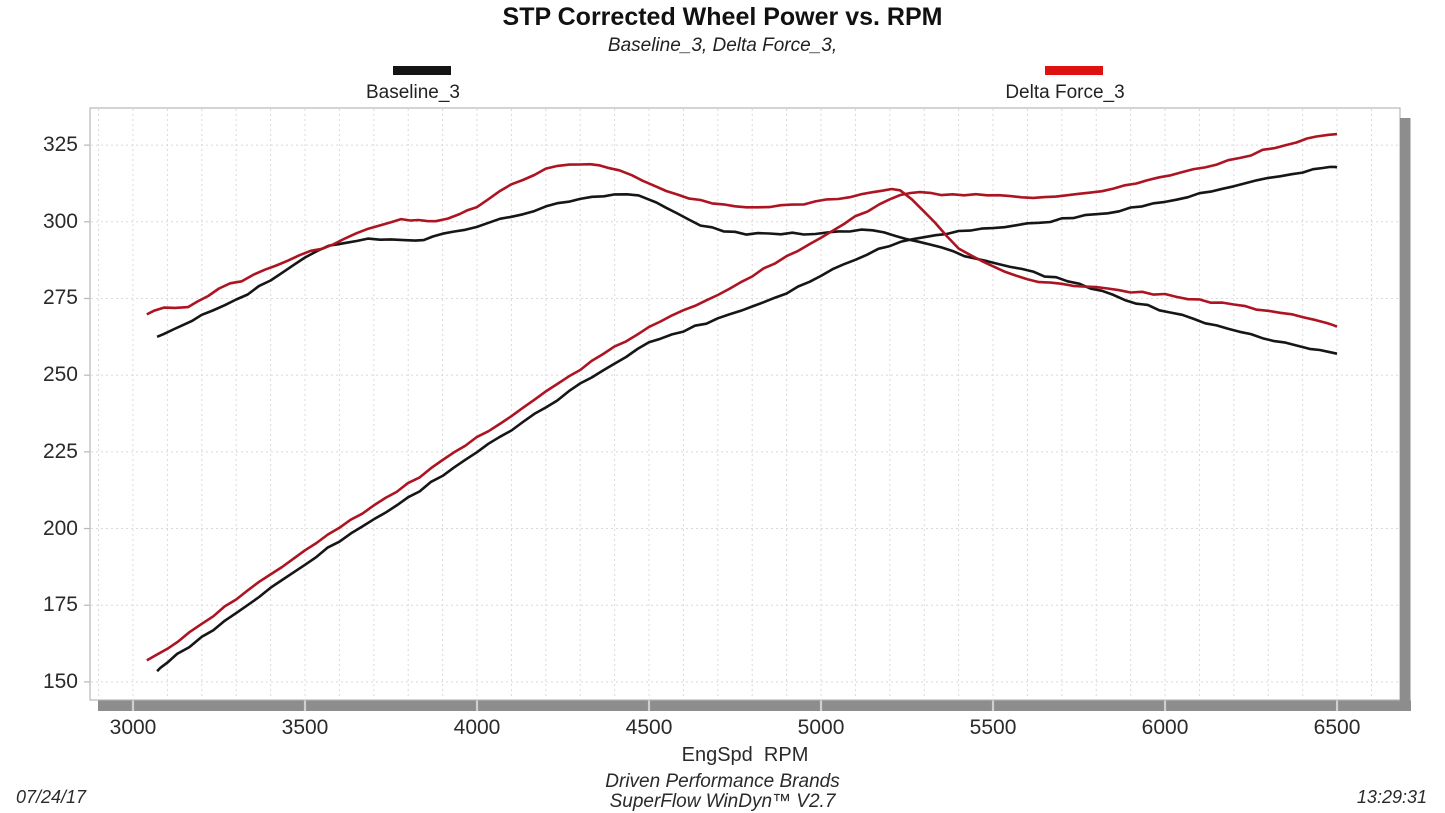 The width and height of the screenshot is (1445, 813). Describe the element at coordinates (60, 221) in the screenshot. I see `y-tick-label-300: 300` at that location.